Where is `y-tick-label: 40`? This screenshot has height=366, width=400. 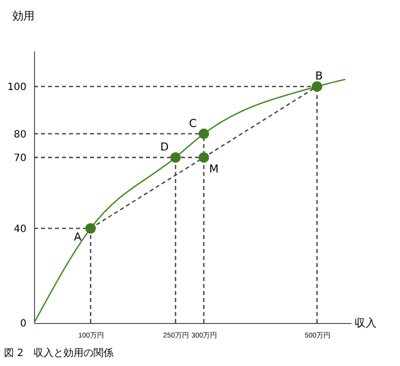
y-tick-label: 40 is located at coordinates (20, 229).